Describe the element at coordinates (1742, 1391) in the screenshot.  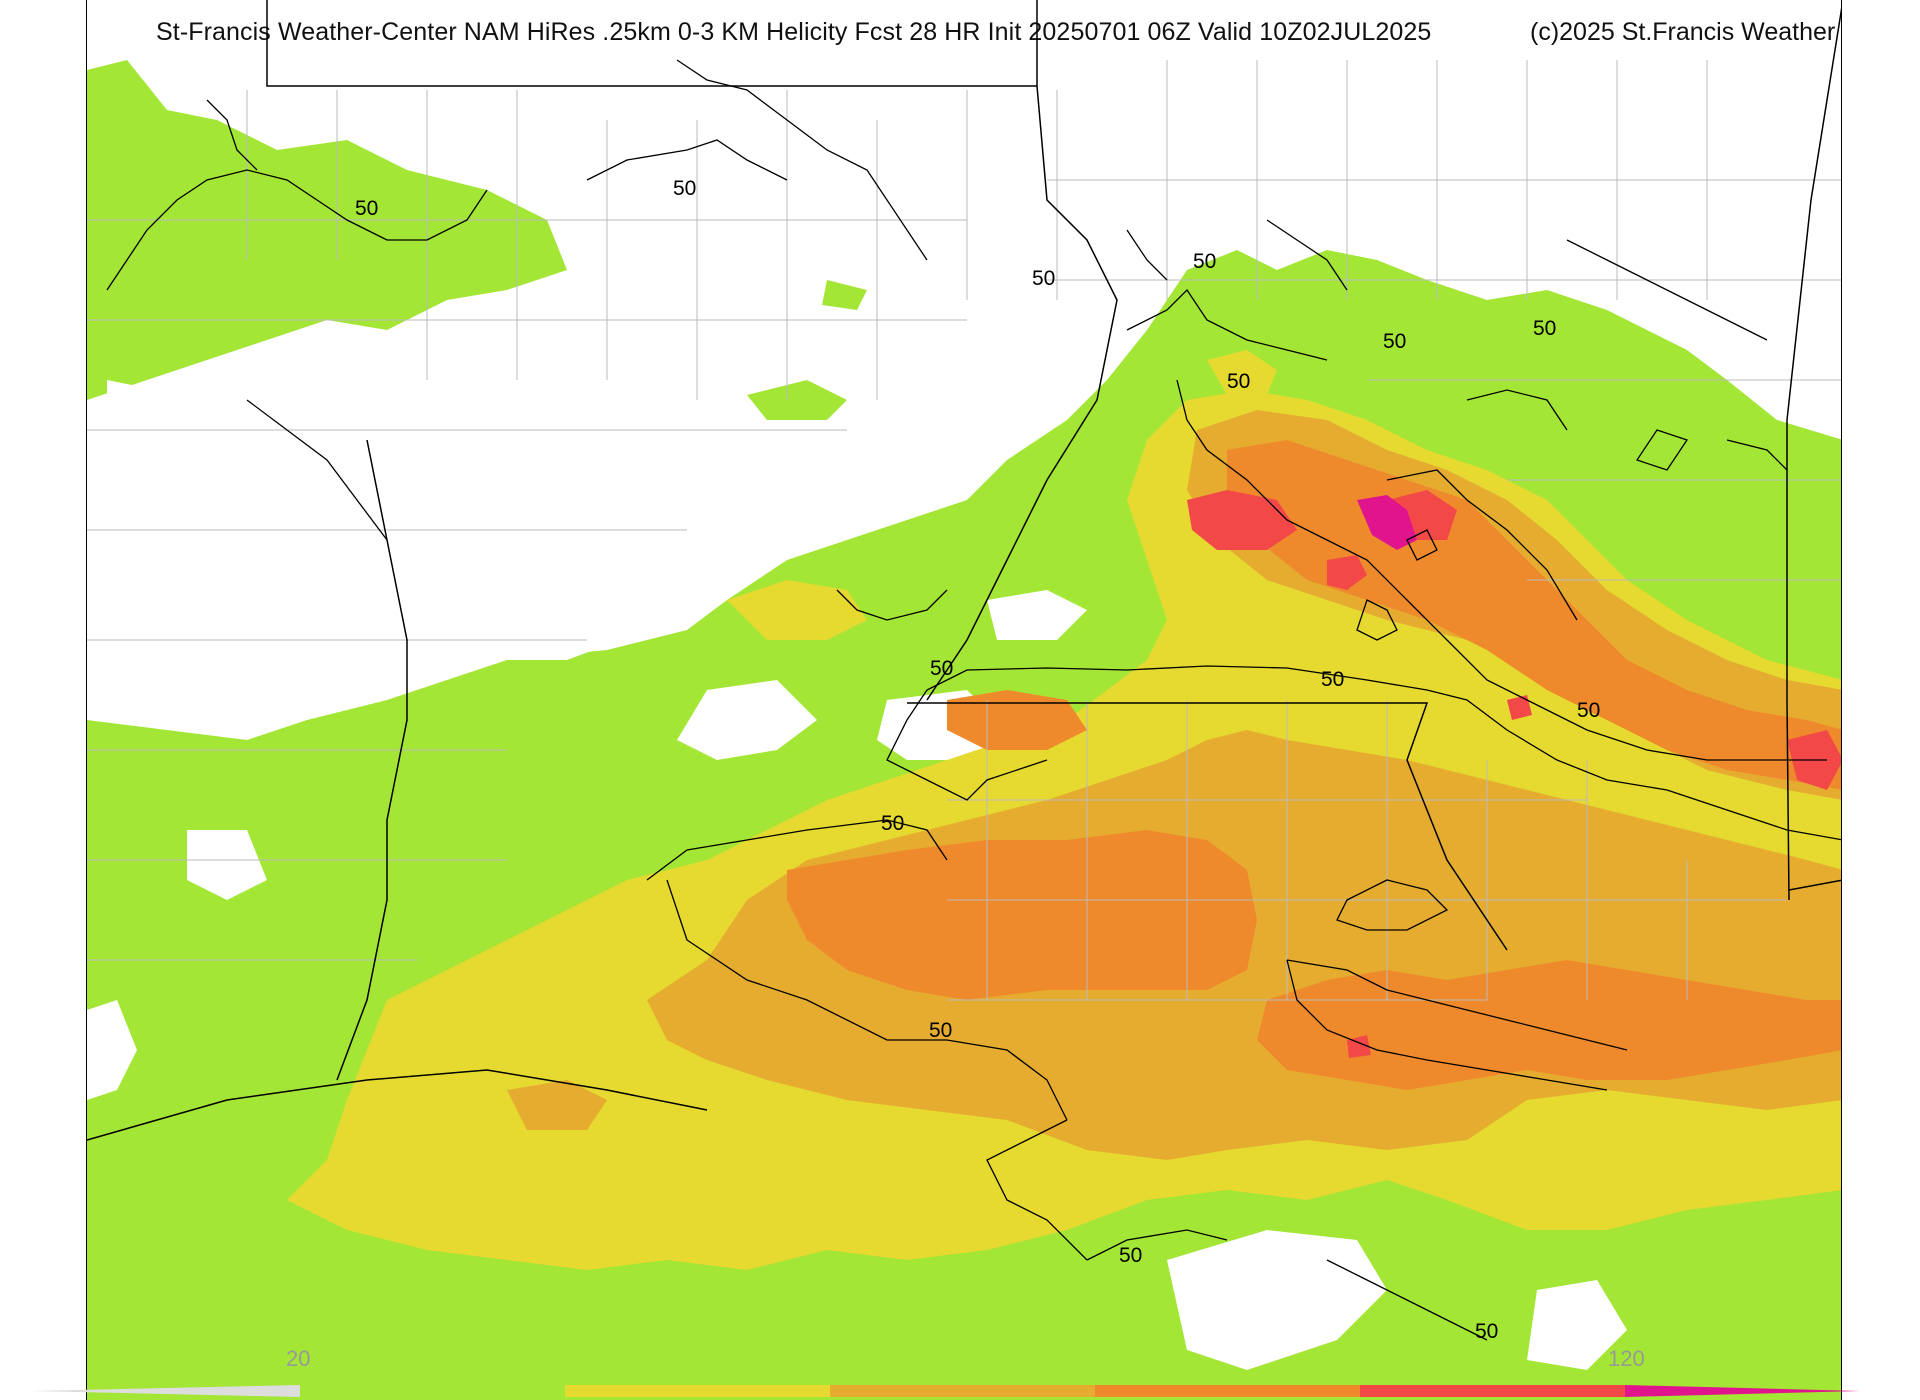
I see `colorbar-extend-high` at that location.